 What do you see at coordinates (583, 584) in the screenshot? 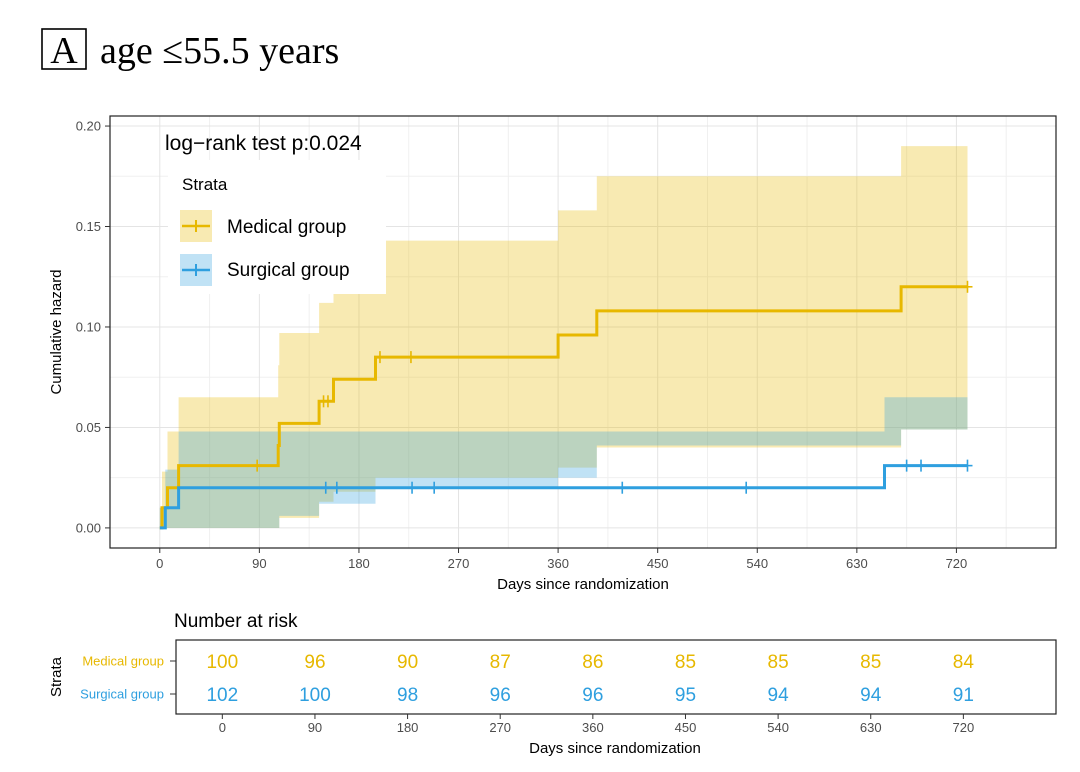
I see `x-axis-label: Days since randomization` at bounding box center [583, 584].